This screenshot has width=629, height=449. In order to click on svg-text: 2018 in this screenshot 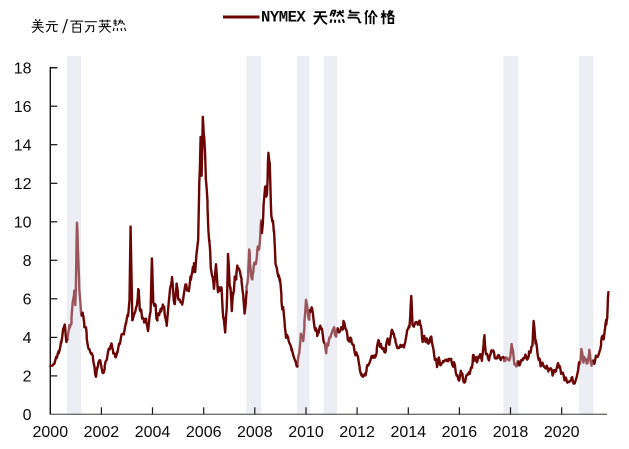, I will do `click(511, 432)`.